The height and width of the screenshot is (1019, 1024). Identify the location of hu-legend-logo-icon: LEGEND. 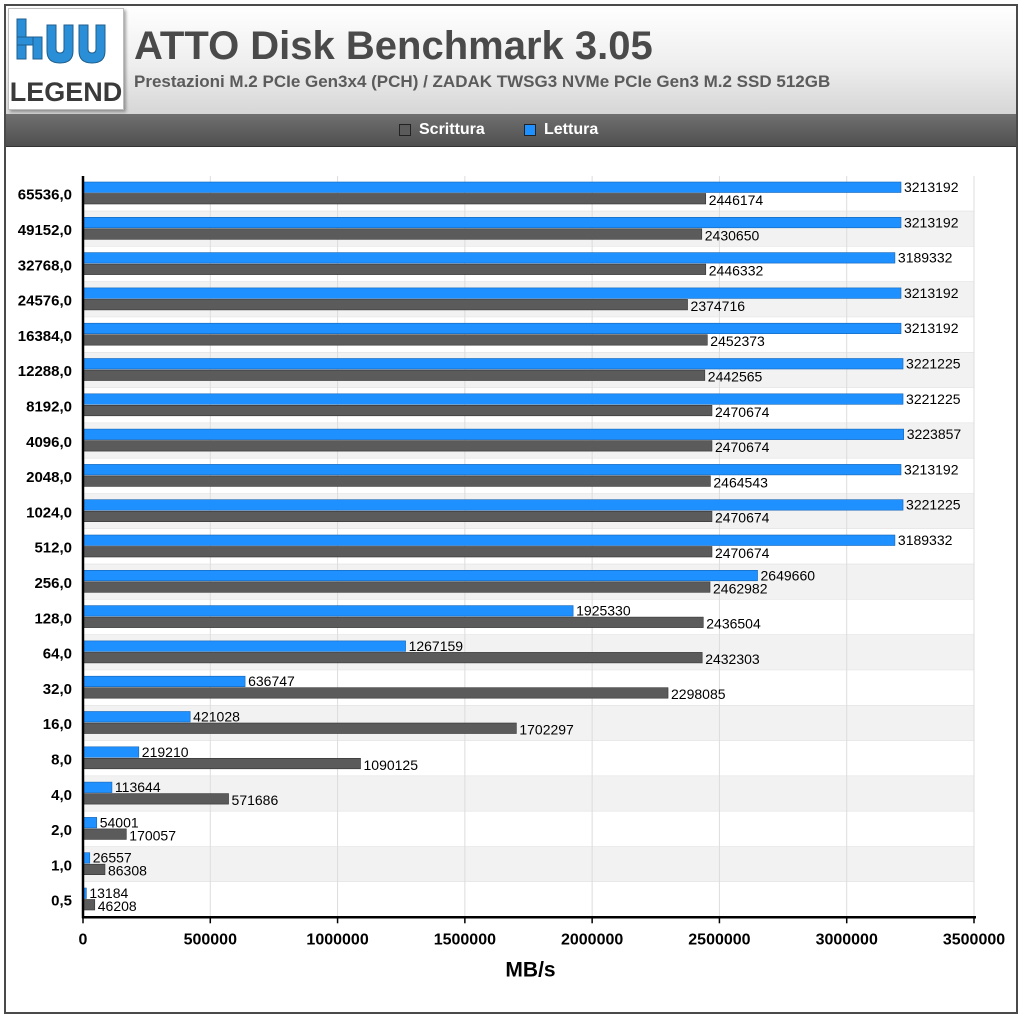
(66, 59).